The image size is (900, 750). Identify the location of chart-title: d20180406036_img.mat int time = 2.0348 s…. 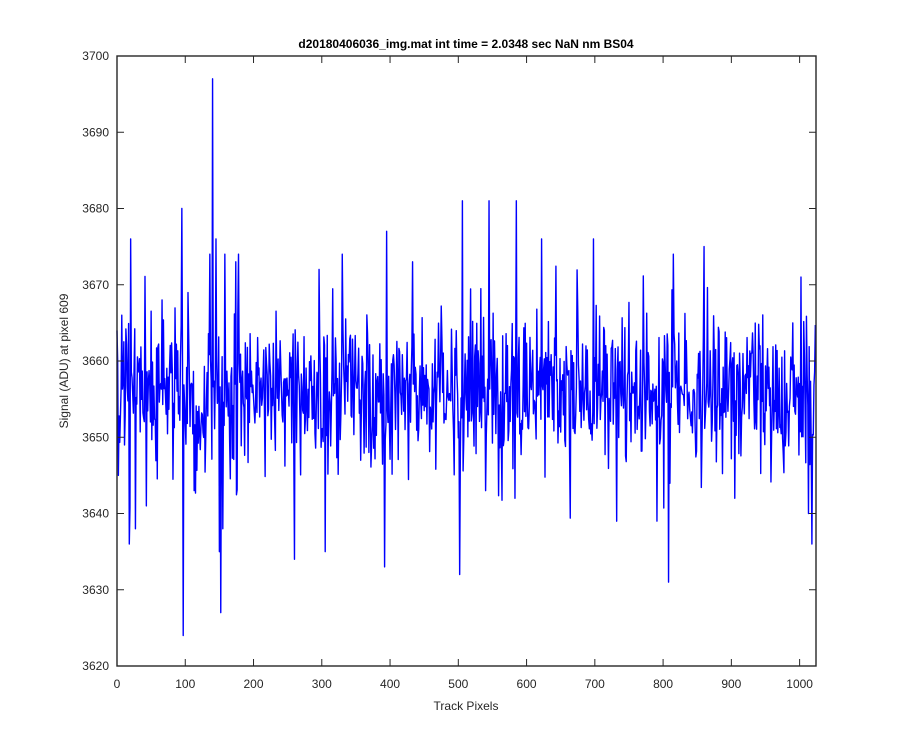
(466, 44).